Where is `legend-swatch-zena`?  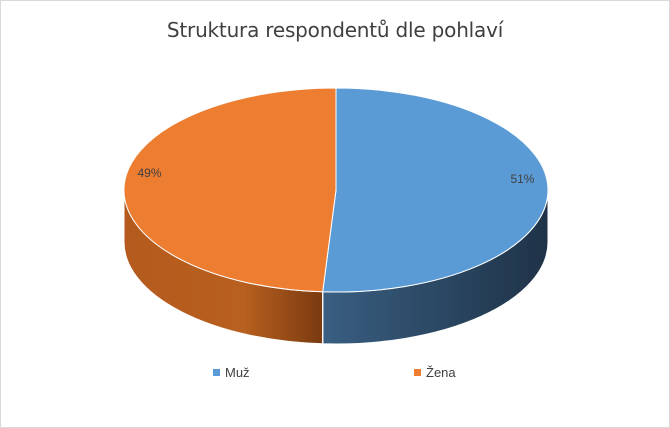
legend-swatch-zena is located at coordinates (417, 372).